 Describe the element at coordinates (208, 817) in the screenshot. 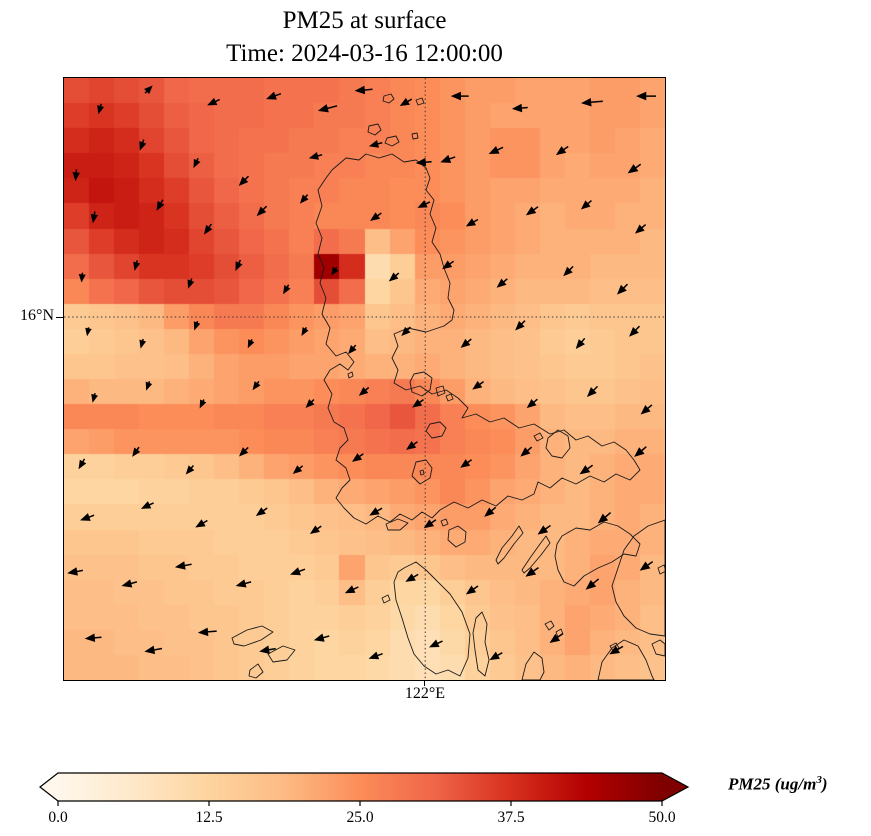

I see `colorbar-tick-label: 12.5` at that location.